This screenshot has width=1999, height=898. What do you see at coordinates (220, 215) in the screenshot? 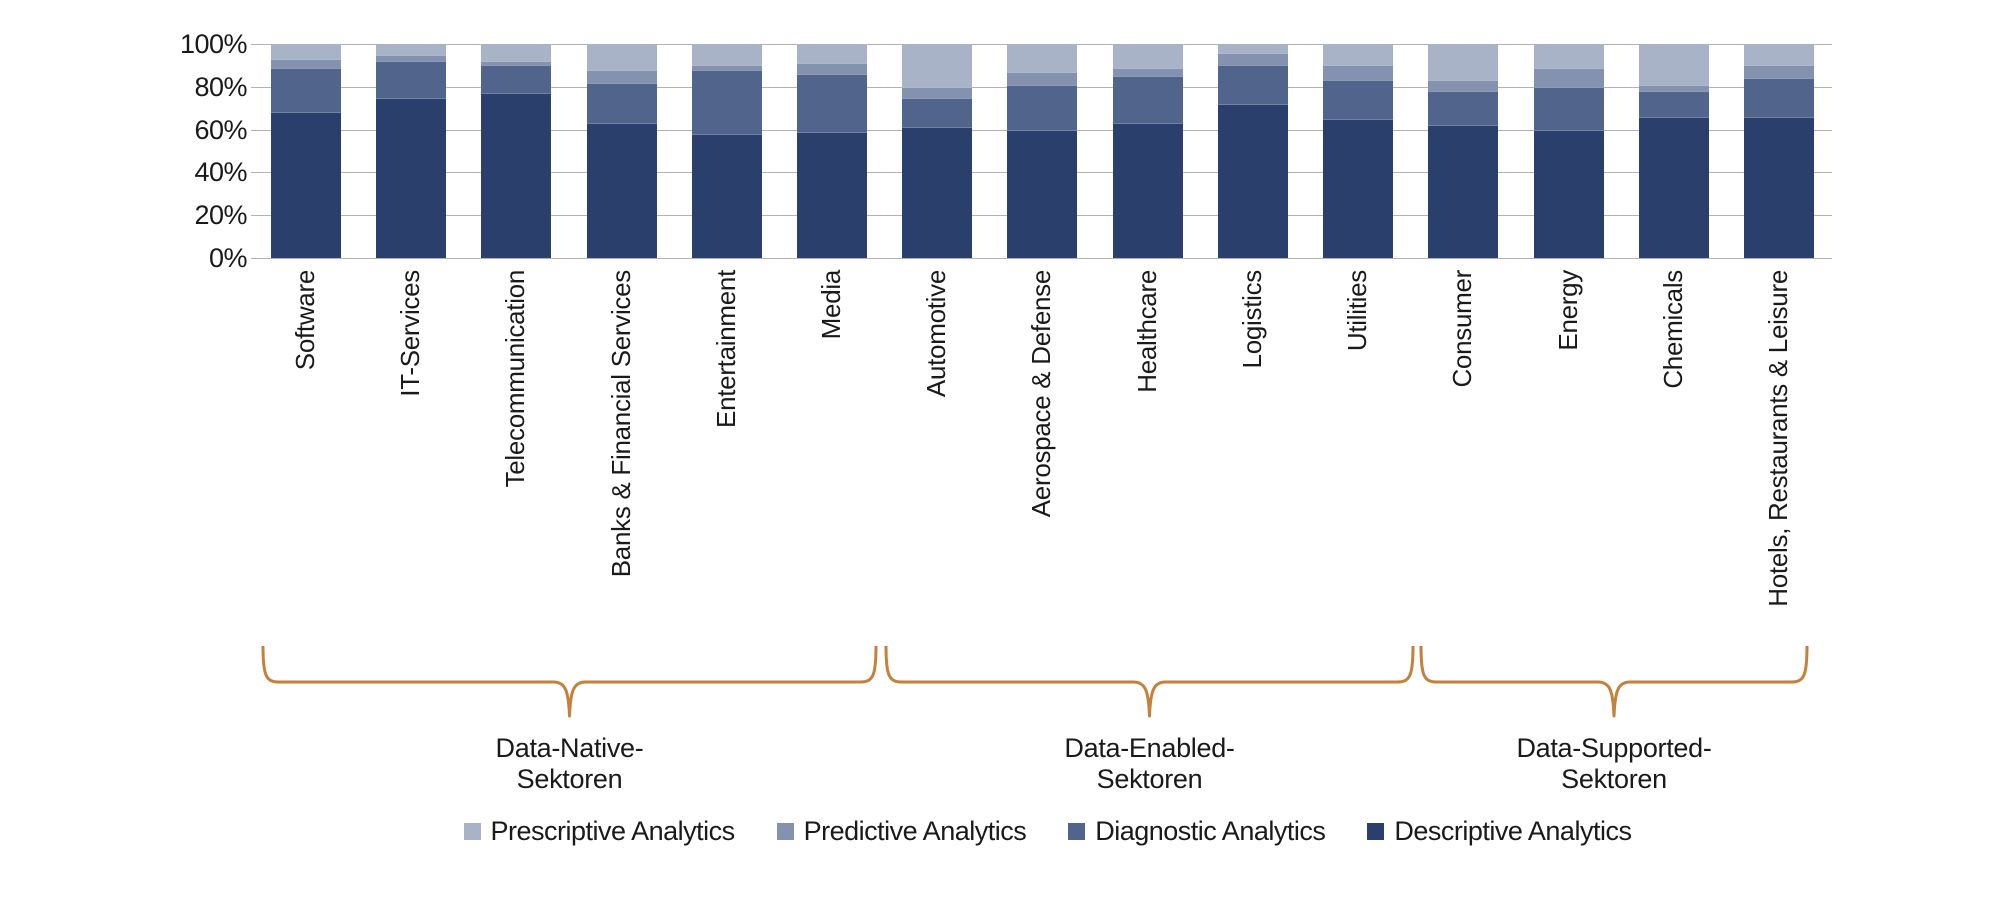
I see `y-tick-label-20: 20%` at bounding box center [220, 215].